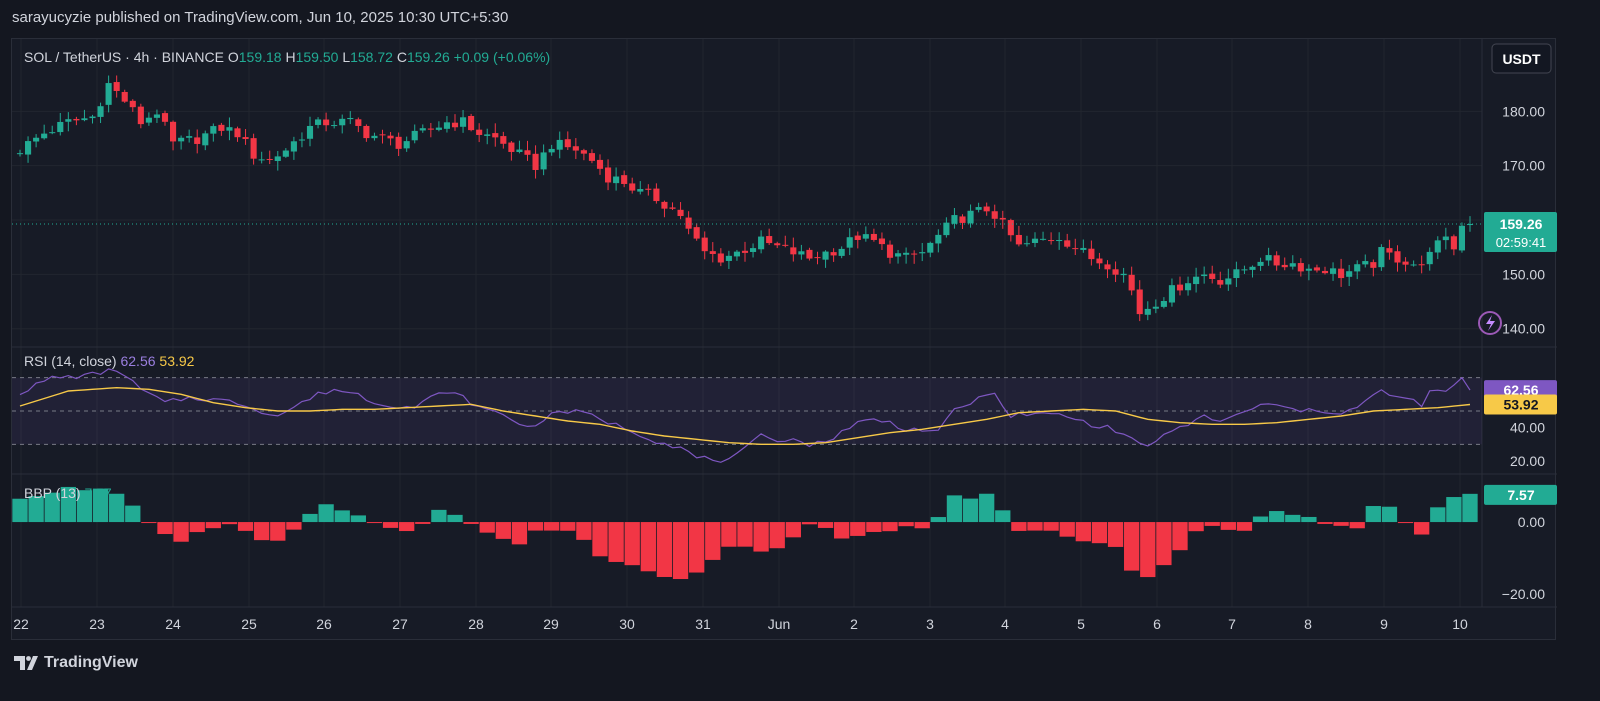  I want to click on footer-brand: TradingView, so click(76, 663).